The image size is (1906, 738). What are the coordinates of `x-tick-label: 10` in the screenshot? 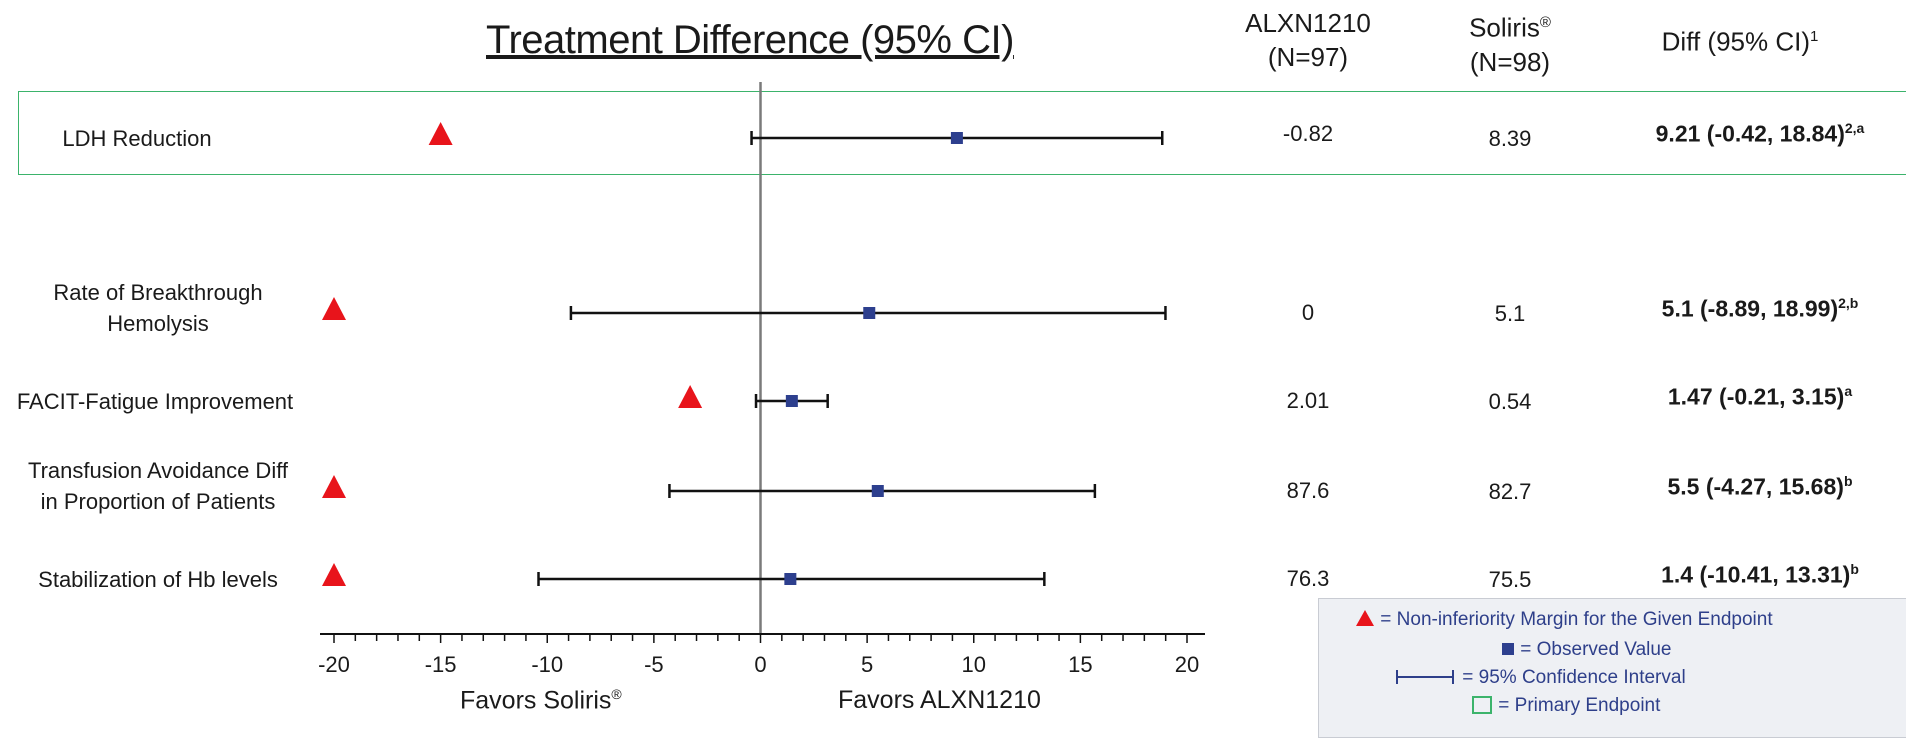 It's located at (974, 664).